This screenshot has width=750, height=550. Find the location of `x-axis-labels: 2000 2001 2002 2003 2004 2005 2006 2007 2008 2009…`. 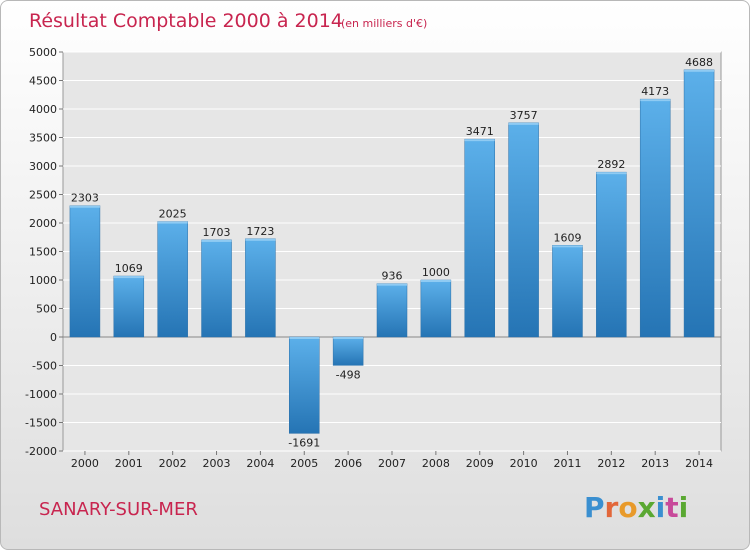

x-axis-labels: 2000 2001 2002 2003 2004 2005 2006 2007 2008 2009… is located at coordinates (392, 460).